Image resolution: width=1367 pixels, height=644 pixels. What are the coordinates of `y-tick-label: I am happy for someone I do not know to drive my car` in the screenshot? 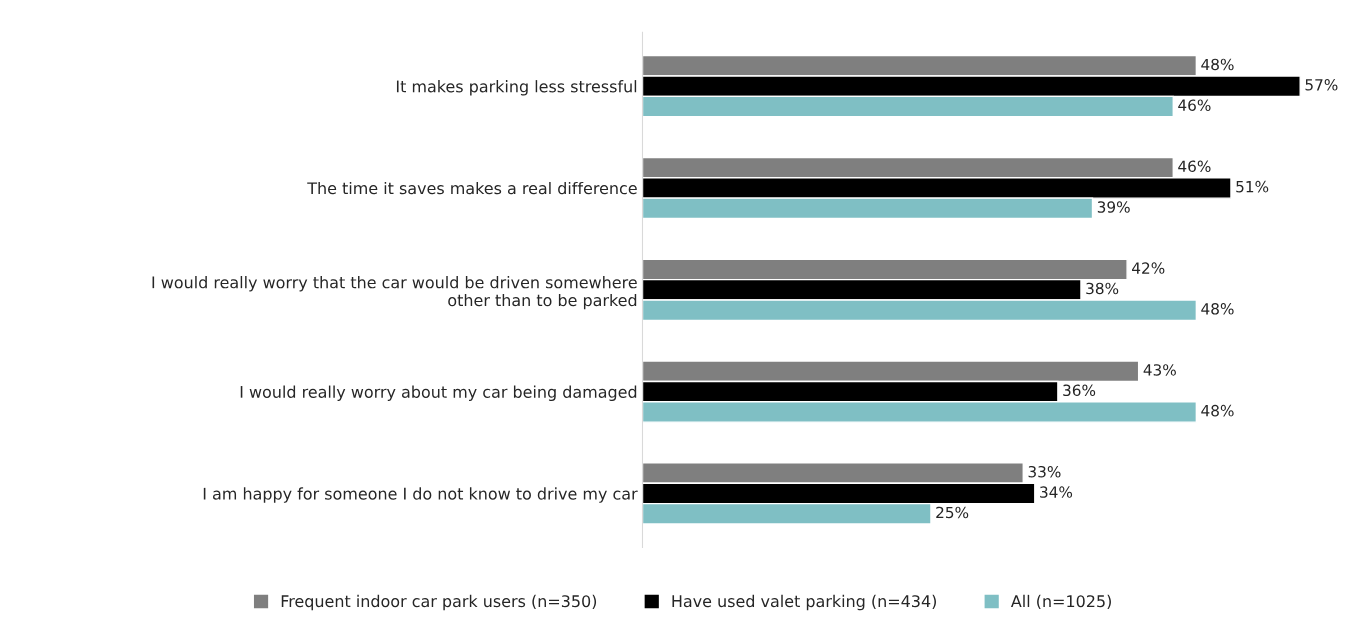 It's located at (420, 495).